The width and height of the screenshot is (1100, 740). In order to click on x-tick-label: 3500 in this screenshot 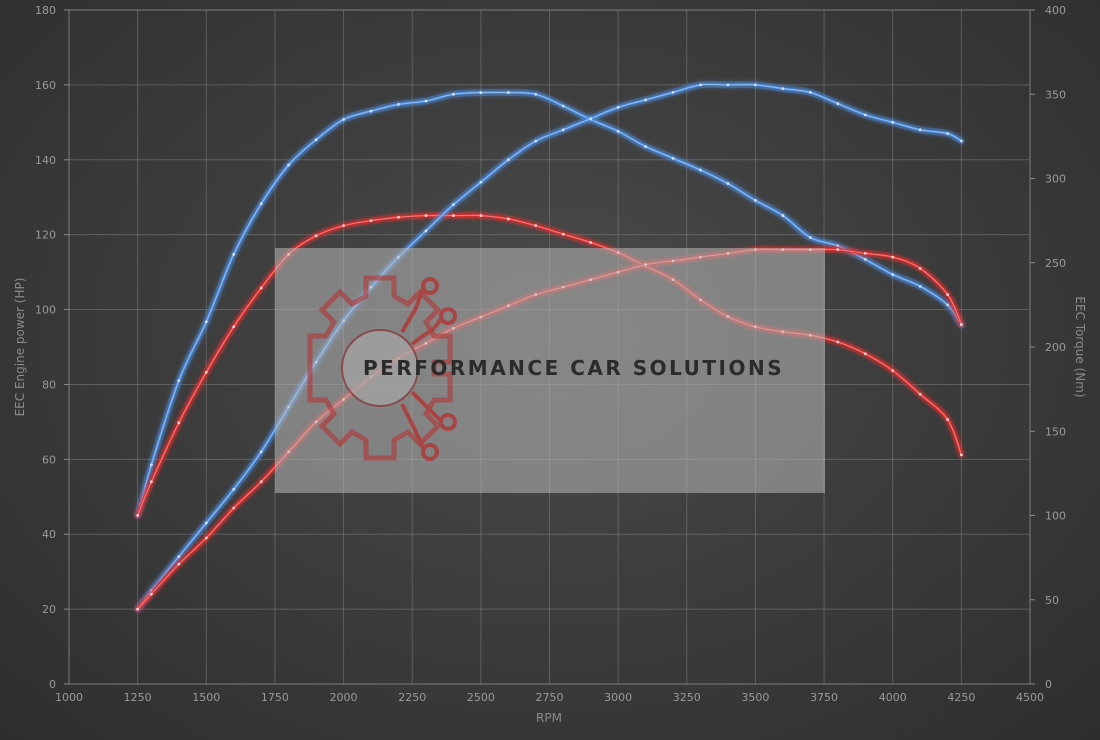, I will do `click(755, 697)`.